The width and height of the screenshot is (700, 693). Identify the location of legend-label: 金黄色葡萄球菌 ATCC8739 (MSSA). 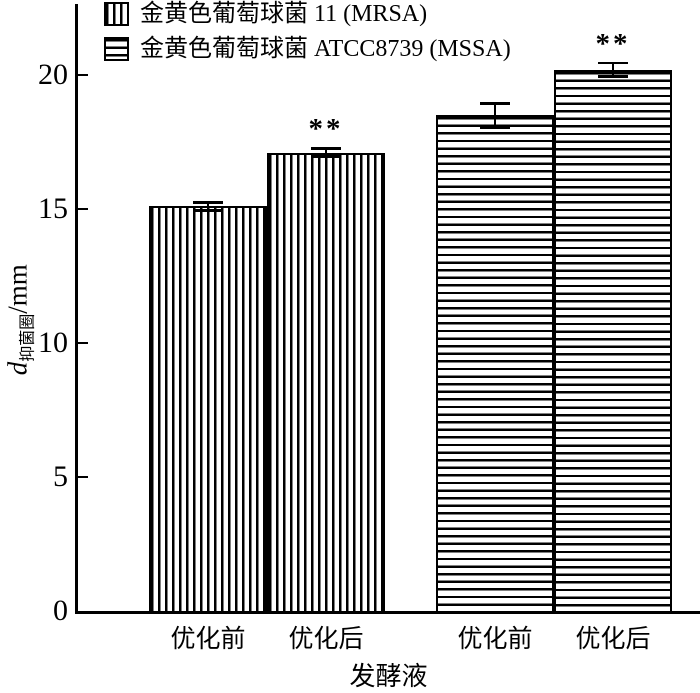
(325, 49).